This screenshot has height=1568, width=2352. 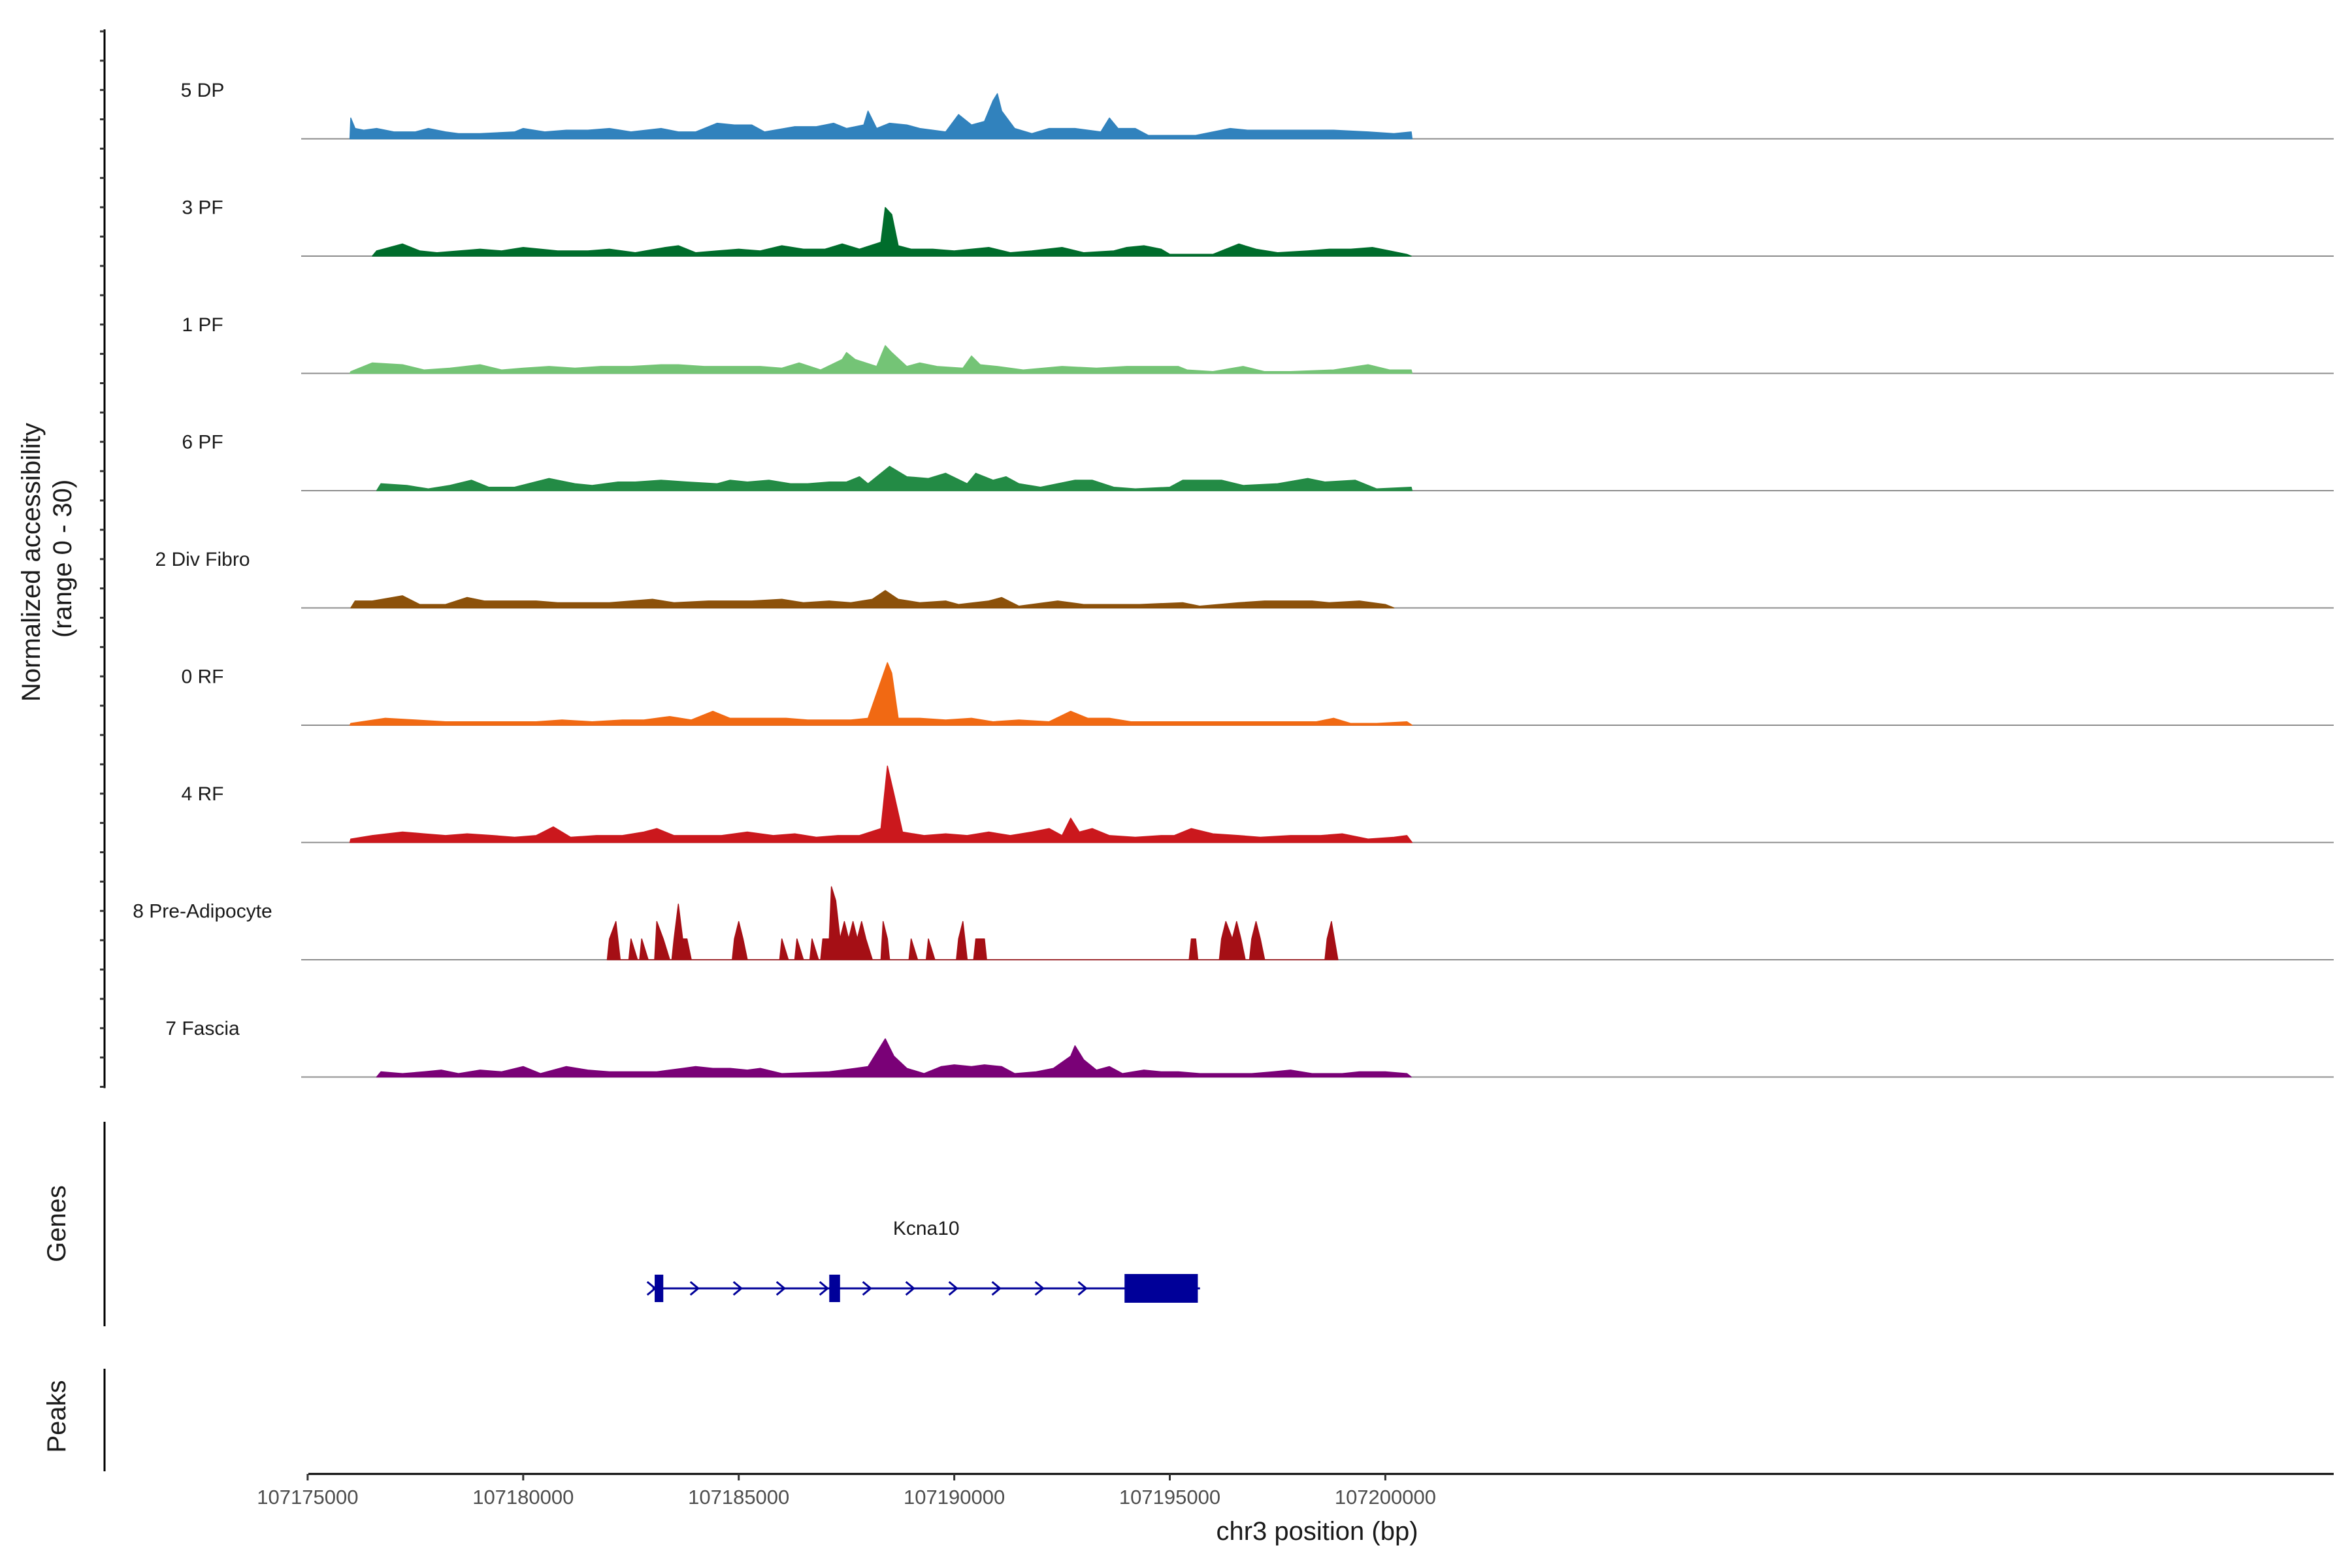 I want to click on genes-panel: Kcna10, so click(x=651, y=1224).